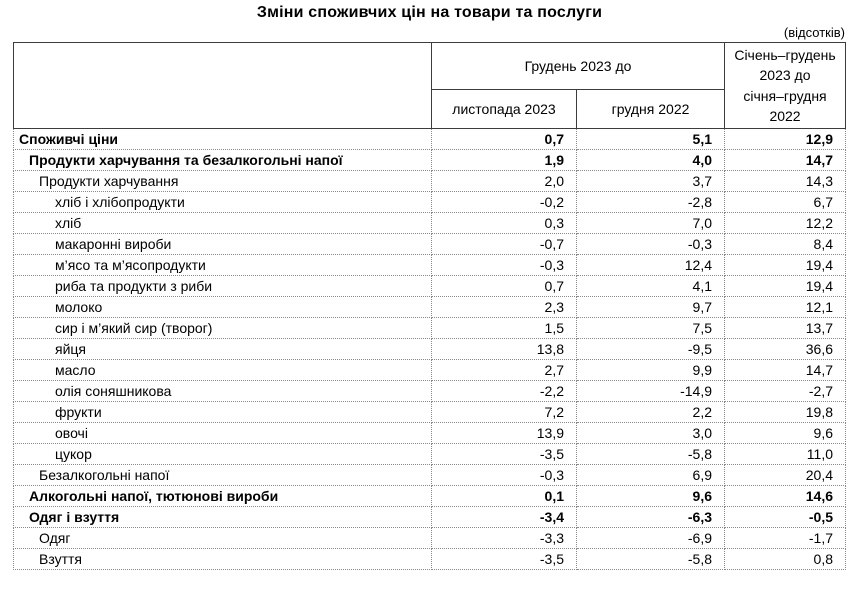 This screenshot has height=594, width=859. I want to click on table-row: олія соняшникова -2,2 -14,9 -2,7, so click(430, 391).